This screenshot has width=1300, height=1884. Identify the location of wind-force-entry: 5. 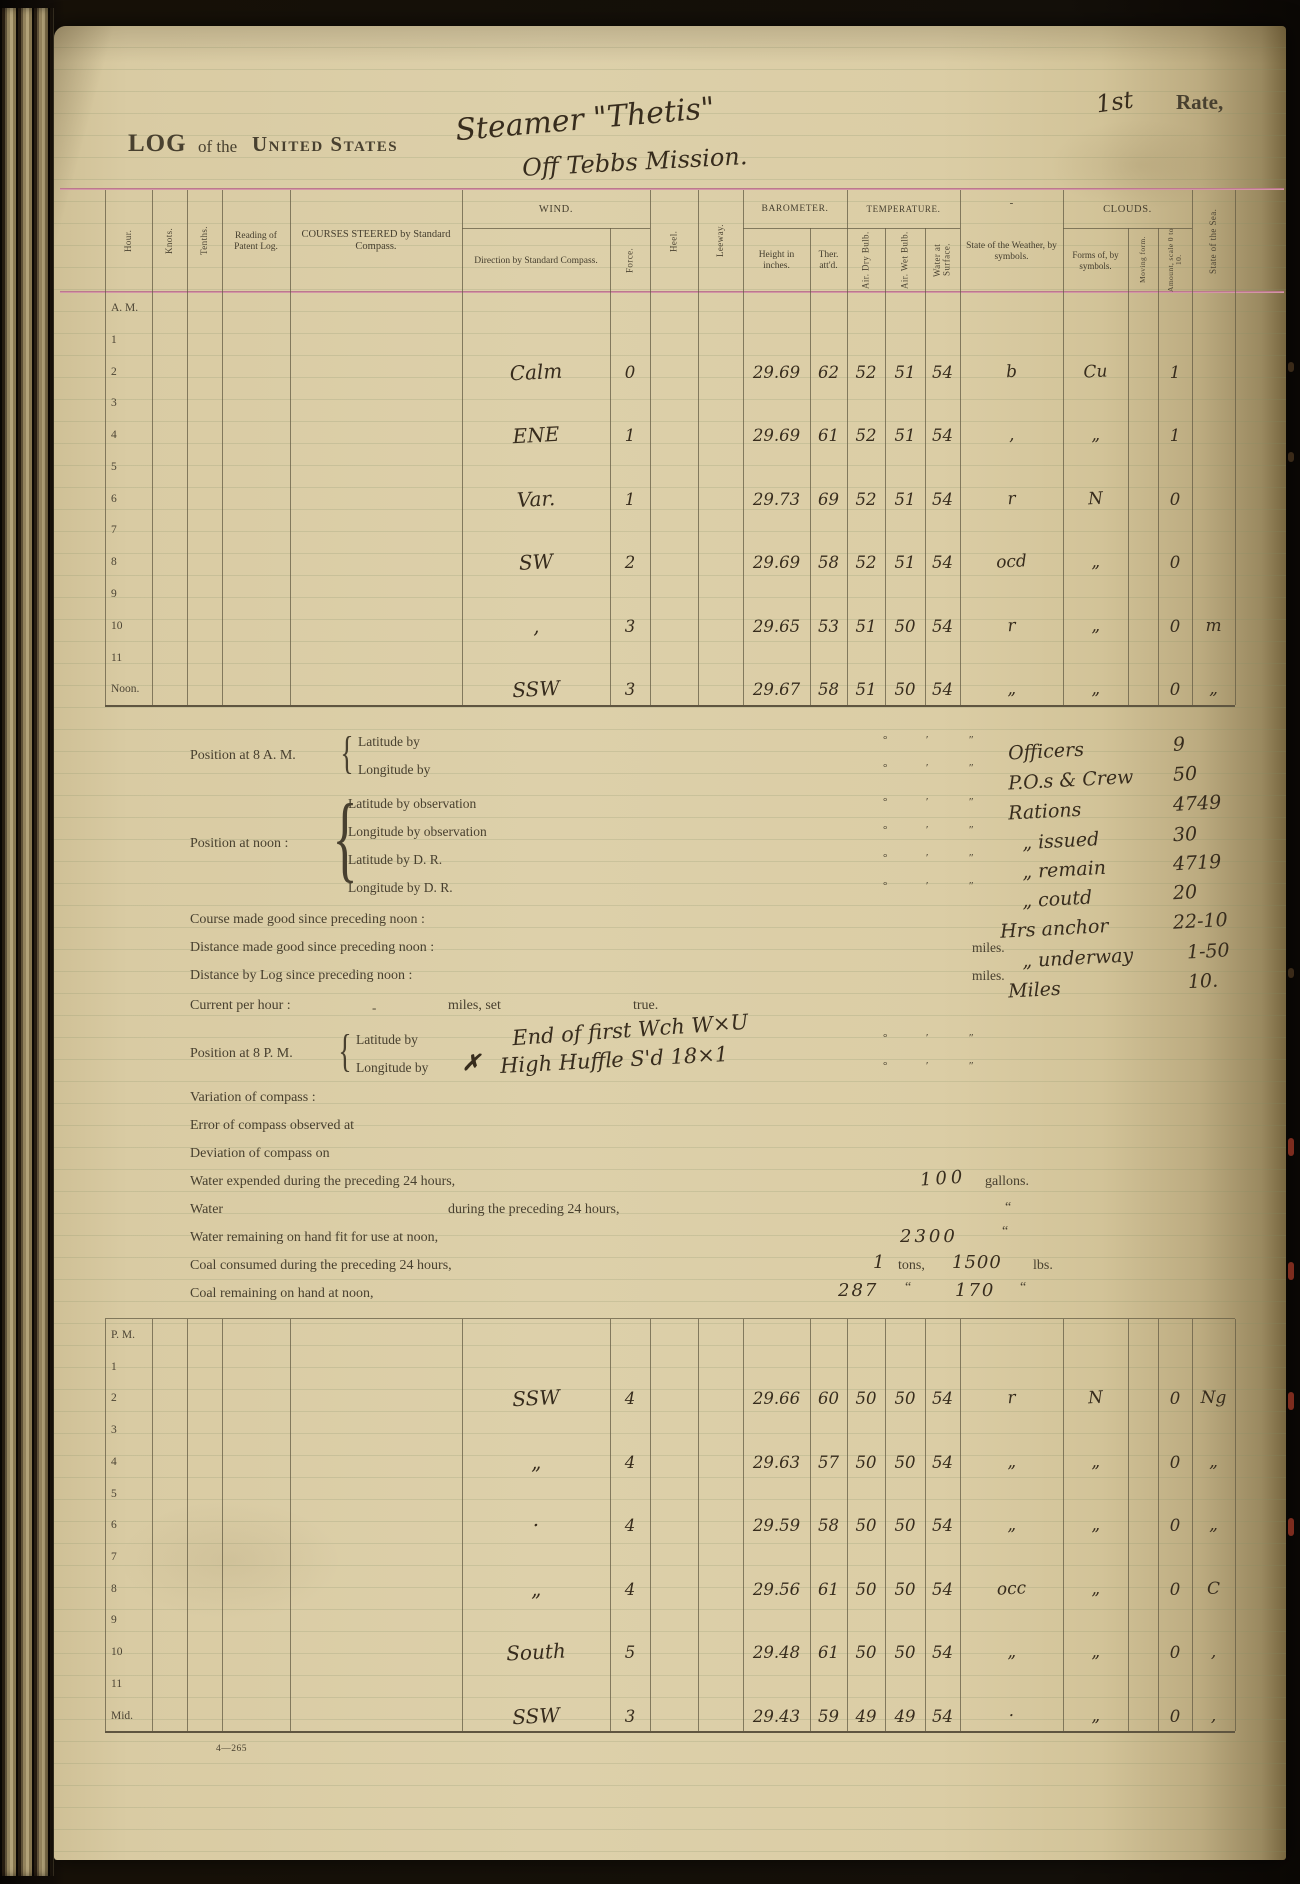
(630, 1652).